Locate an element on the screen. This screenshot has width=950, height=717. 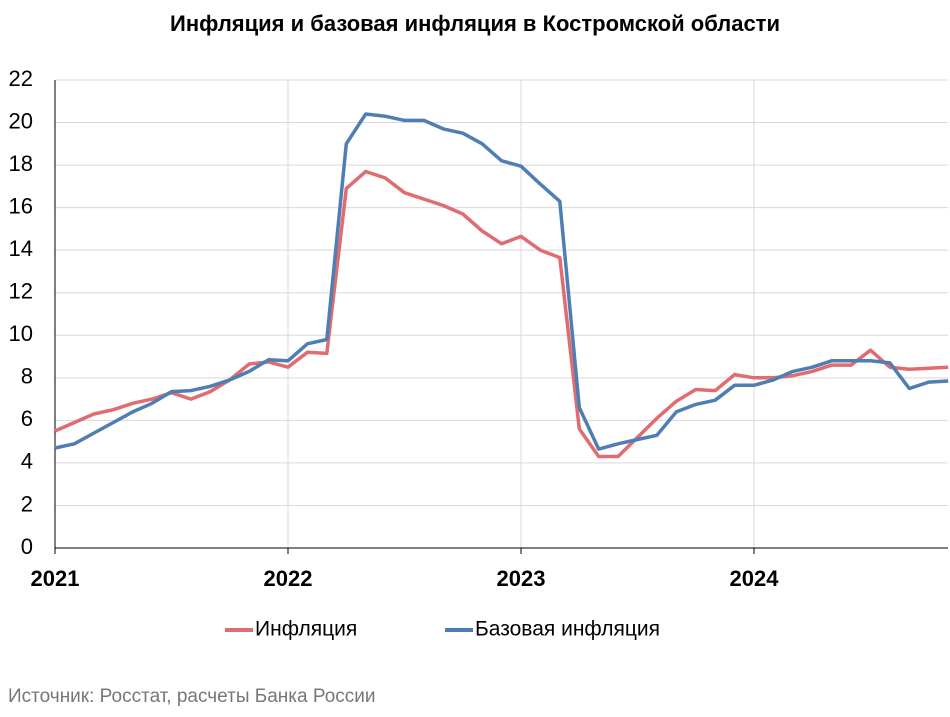
y-tick-label: 16 is located at coordinates (21, 205).